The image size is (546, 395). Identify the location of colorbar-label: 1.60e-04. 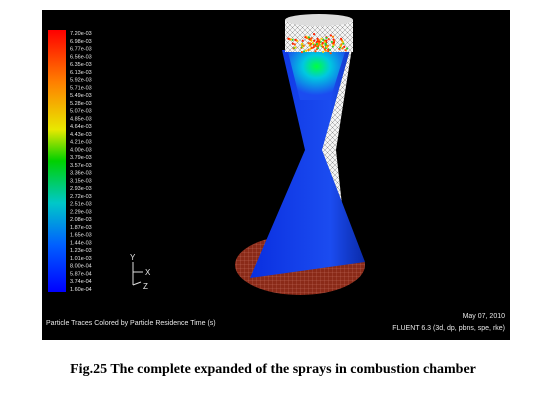
(81, 290).